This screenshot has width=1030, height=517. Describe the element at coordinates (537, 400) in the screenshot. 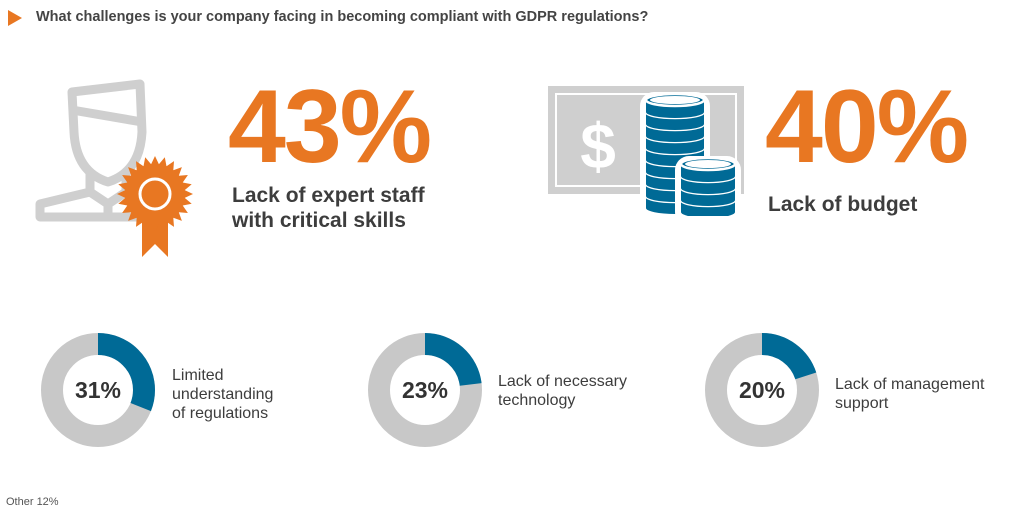

I see `donut-label: technology` at that location.